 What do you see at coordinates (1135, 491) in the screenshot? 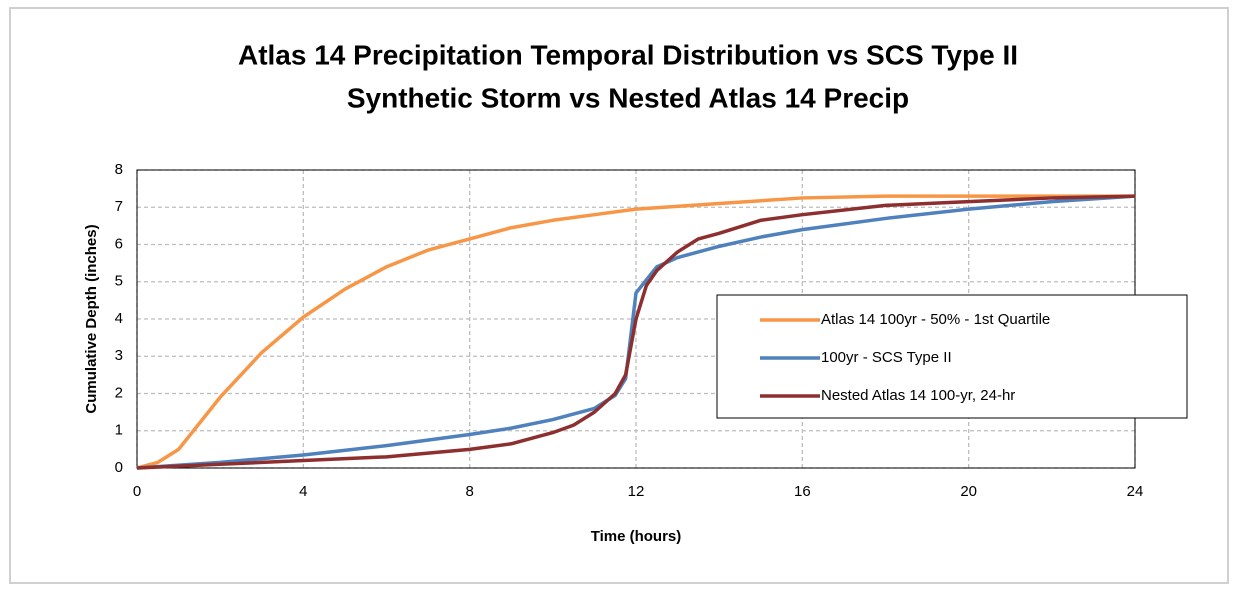
I see `x-tick-label: 24` at bounding box center [1135, 491].